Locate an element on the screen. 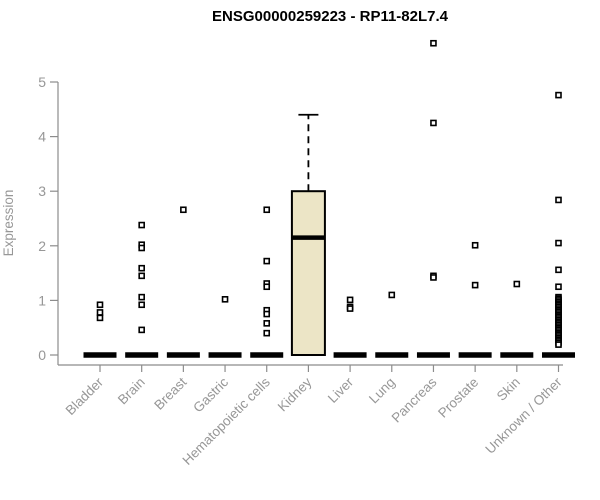 Image resolution: width=600 pixels, height=500 pixels. outlier-point-skin is located at coordinates (517, 284).